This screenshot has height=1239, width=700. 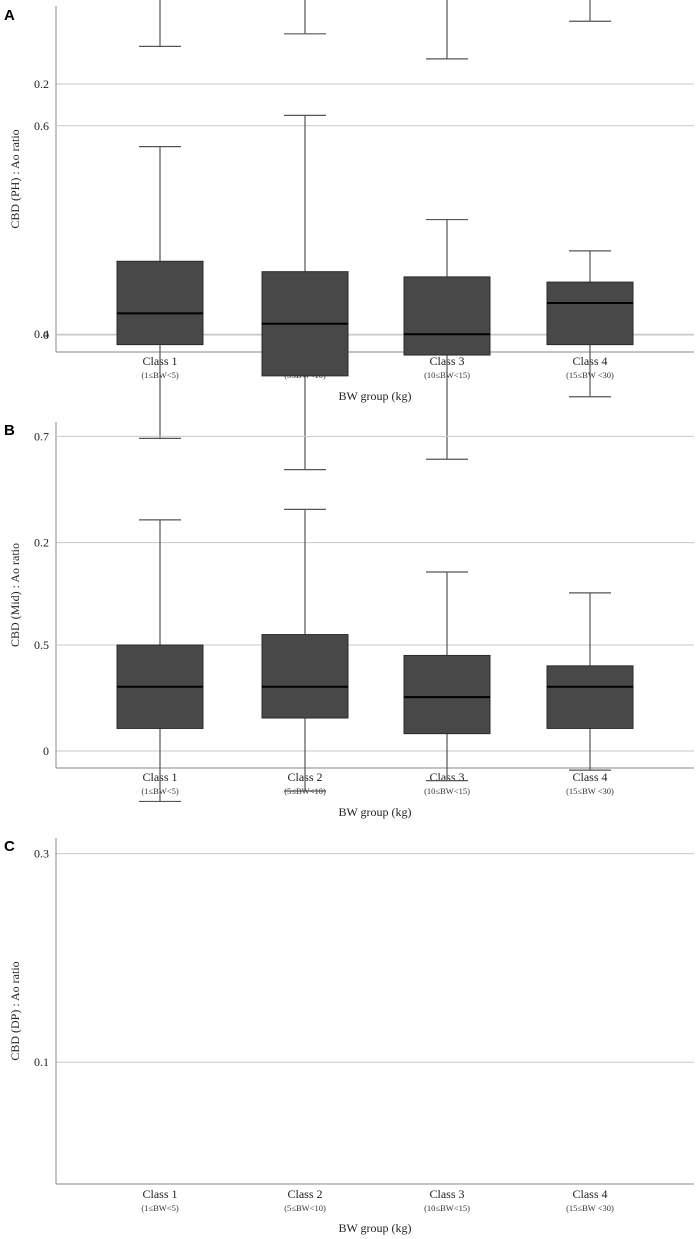 What do you see at coordinates (304, 1194) in the screenshot?
I see `x-category-label: Class 2` at bounding box center [304, 1194].